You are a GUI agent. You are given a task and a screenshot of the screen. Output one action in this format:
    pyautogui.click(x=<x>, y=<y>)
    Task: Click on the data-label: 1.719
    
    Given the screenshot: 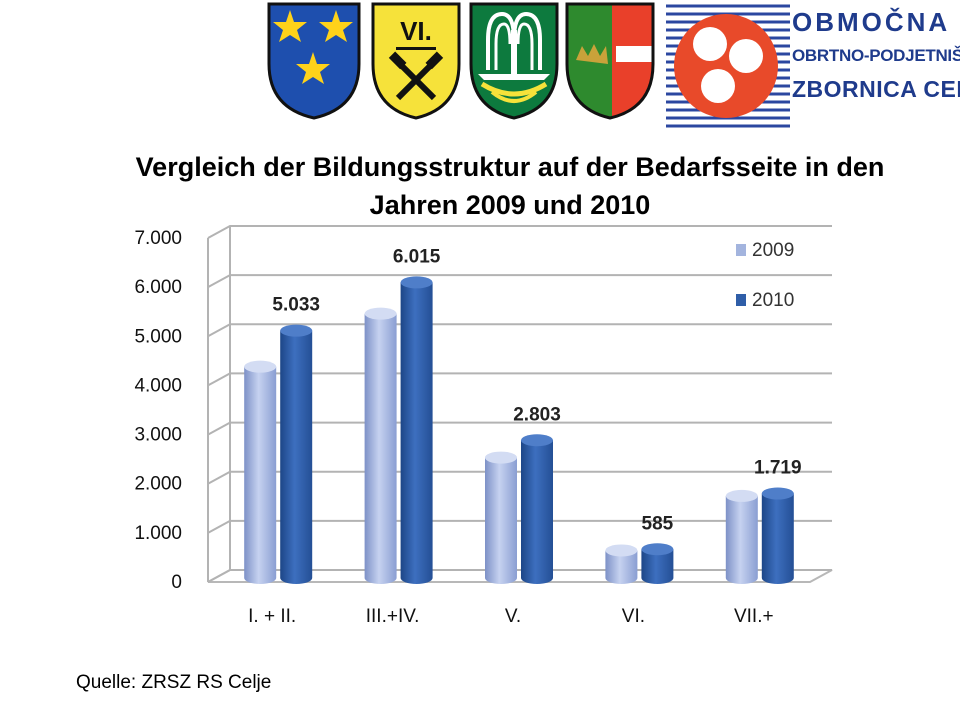 What is the action you would take?
    pyautogui.click(x=778, y=468)
    